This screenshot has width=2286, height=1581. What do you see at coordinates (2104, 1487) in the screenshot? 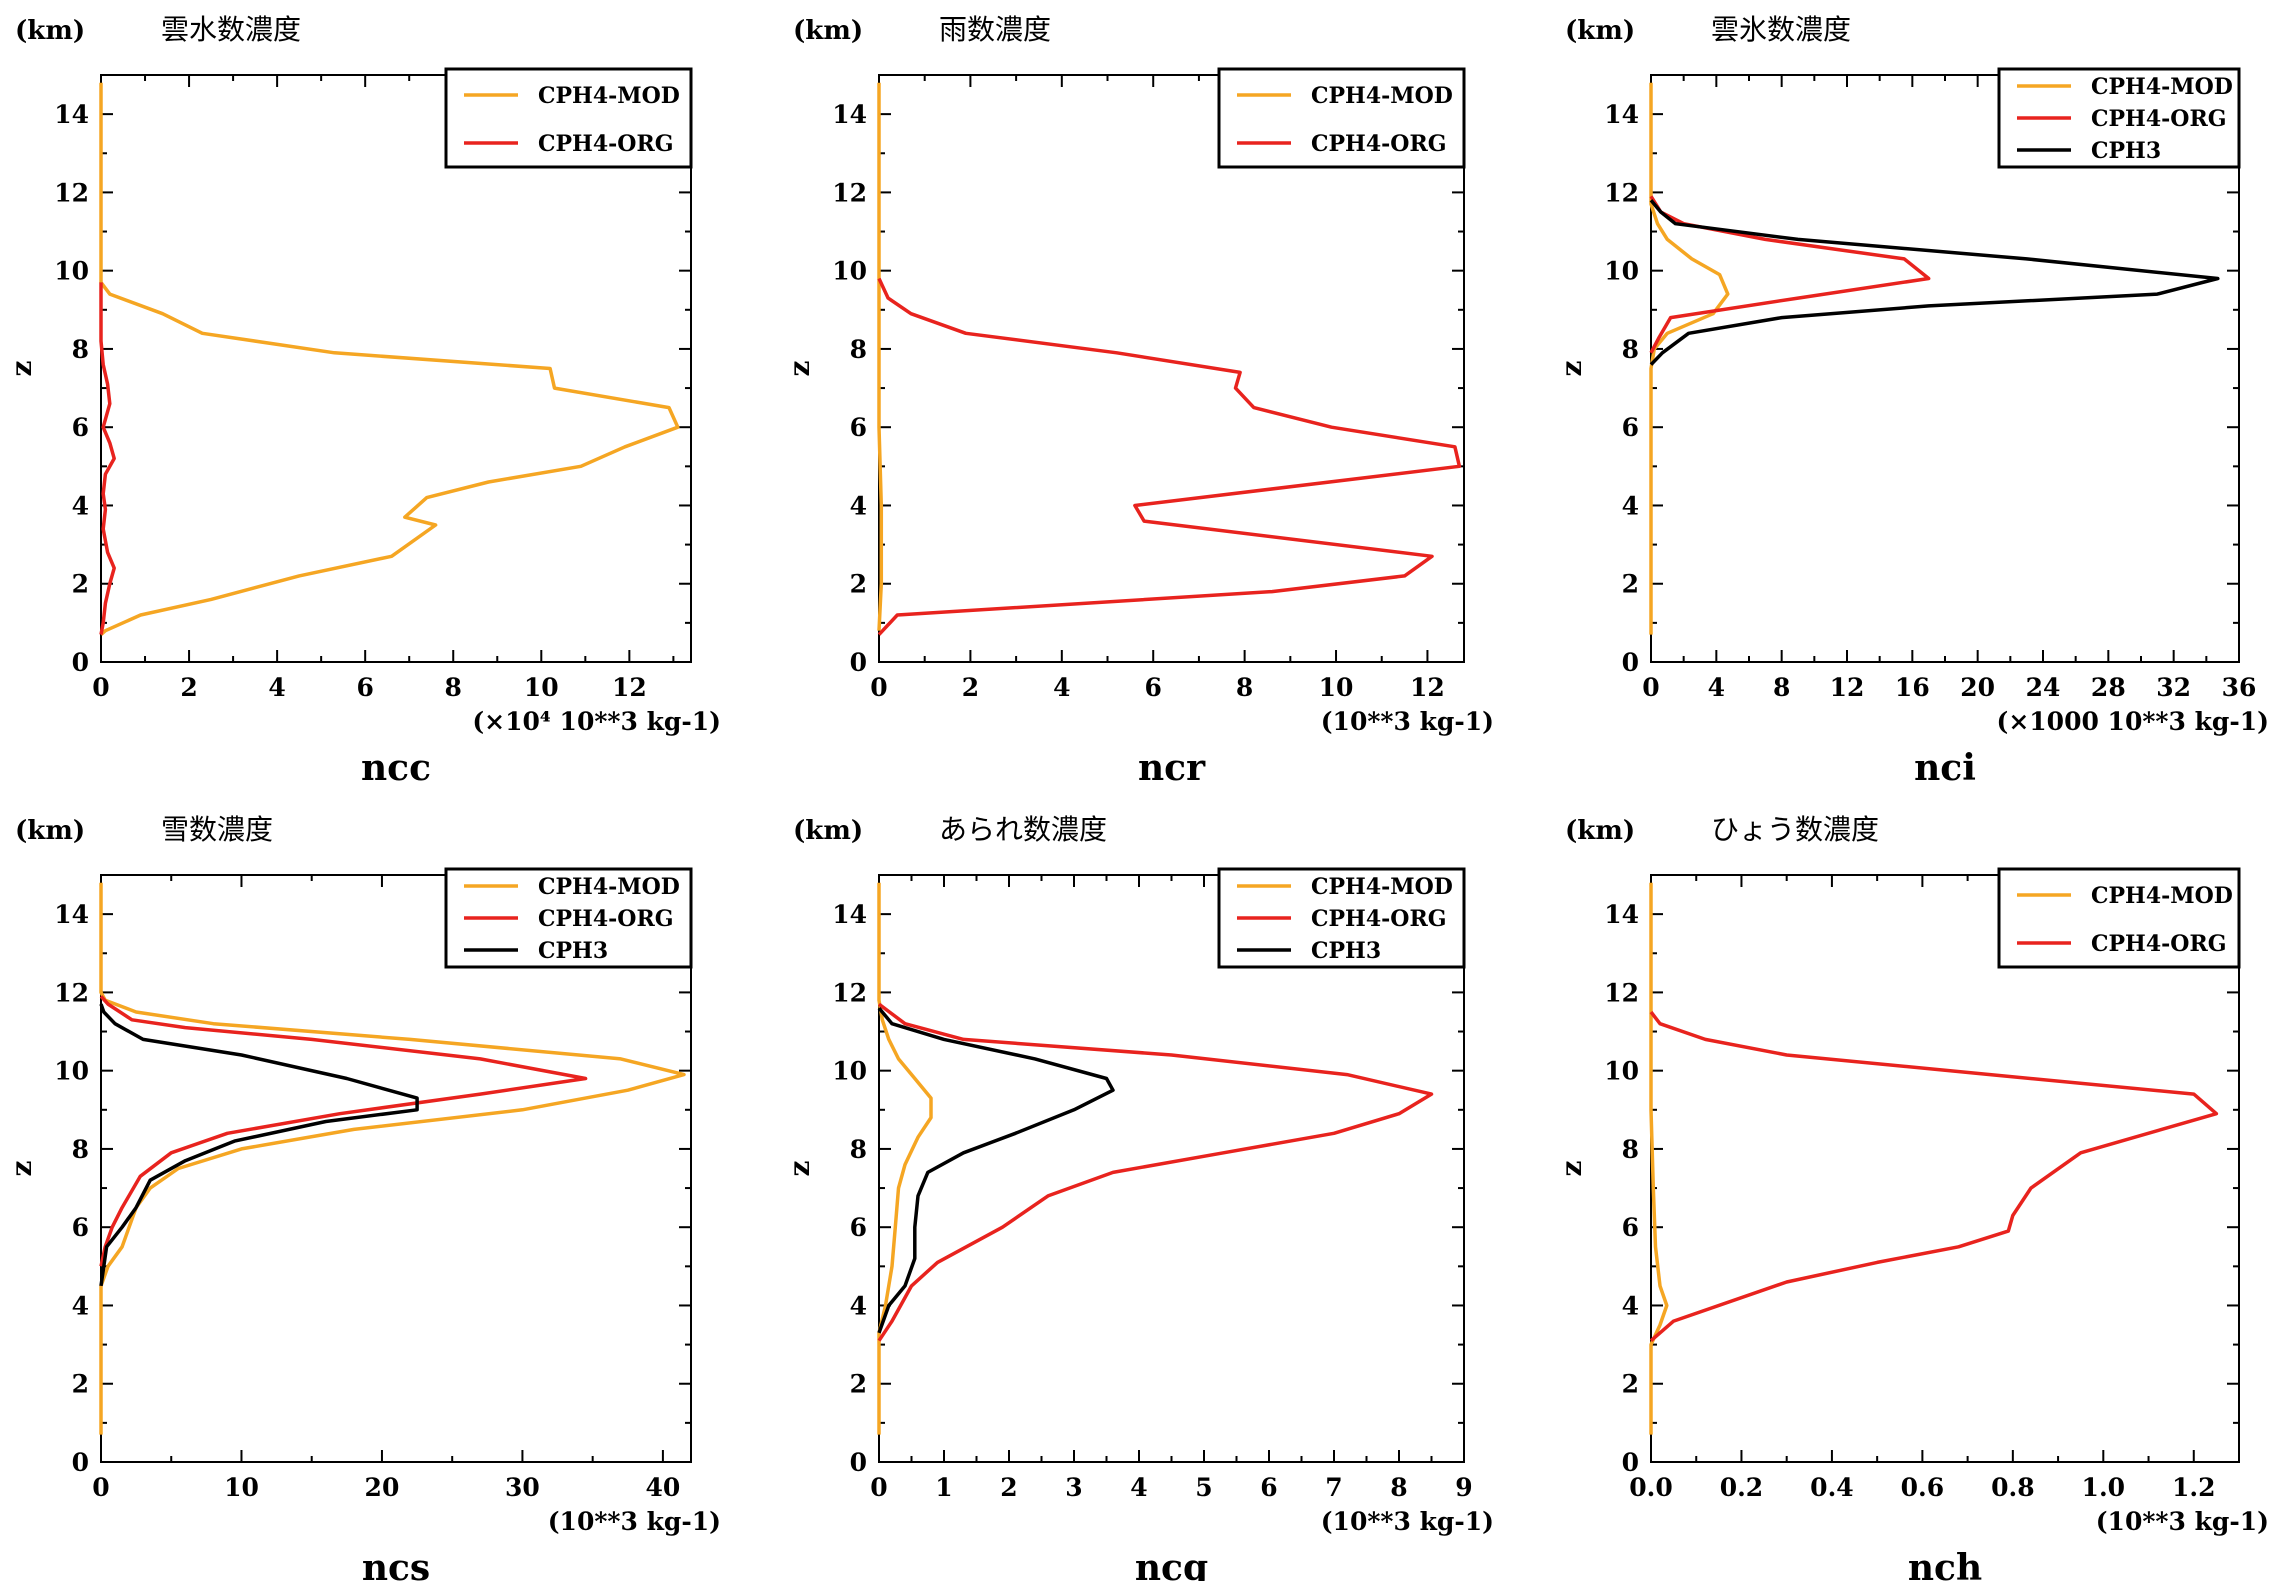
I see `x-tick-label: 1.0` at bounding box center [2104, 1487].